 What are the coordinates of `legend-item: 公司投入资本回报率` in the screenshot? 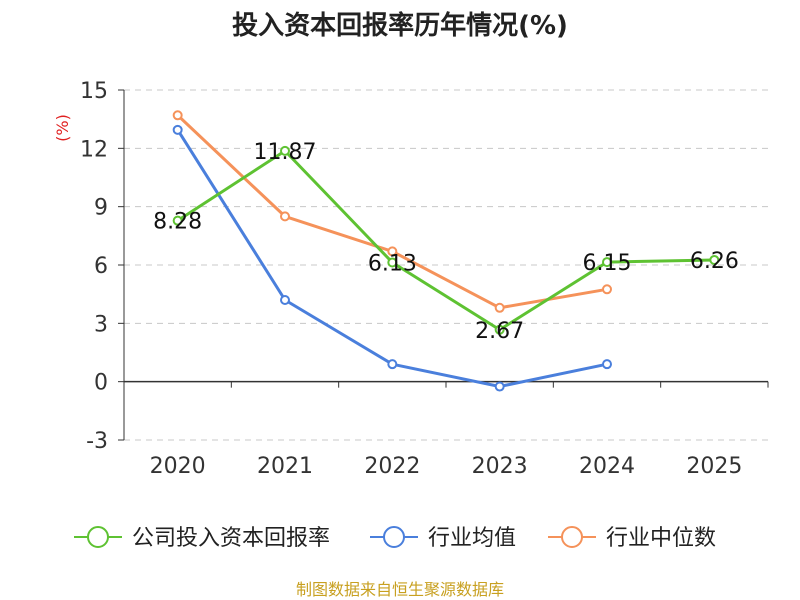 It's located at (202, 538).